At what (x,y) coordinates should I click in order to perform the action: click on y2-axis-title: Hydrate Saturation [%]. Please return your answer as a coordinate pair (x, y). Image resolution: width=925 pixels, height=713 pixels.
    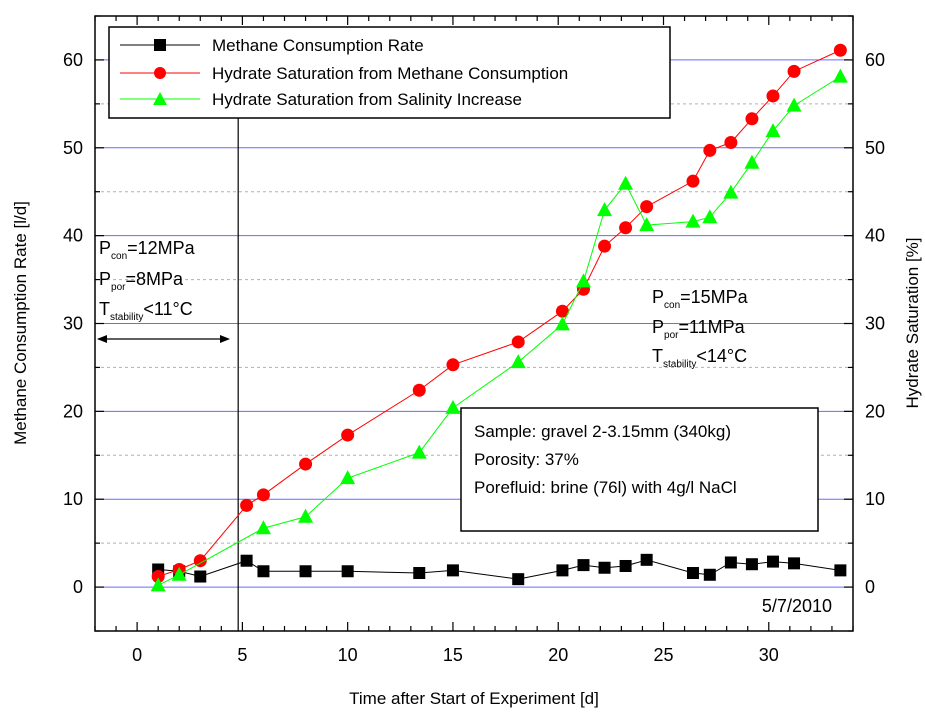
    Looking at the image, I should click on (912, 322).